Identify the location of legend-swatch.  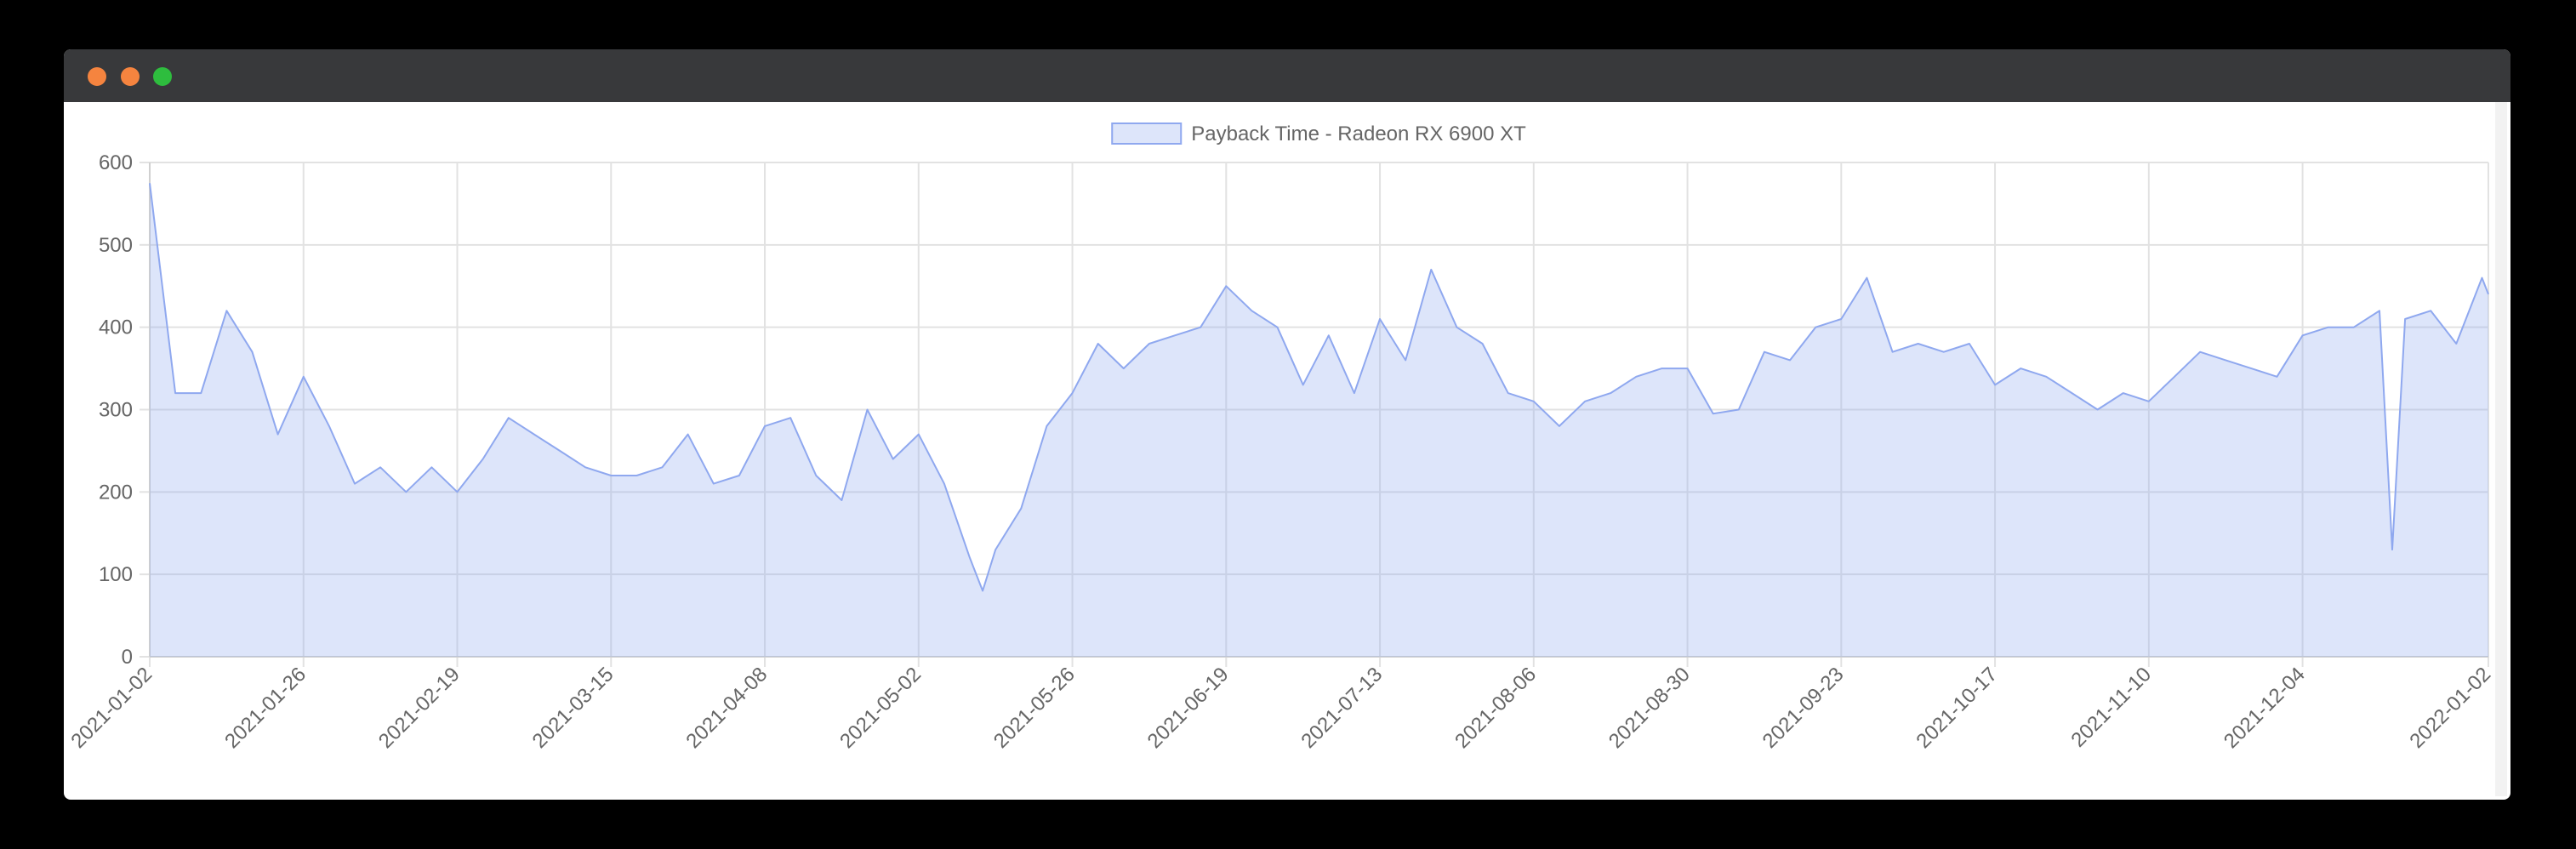
(1147, 134).